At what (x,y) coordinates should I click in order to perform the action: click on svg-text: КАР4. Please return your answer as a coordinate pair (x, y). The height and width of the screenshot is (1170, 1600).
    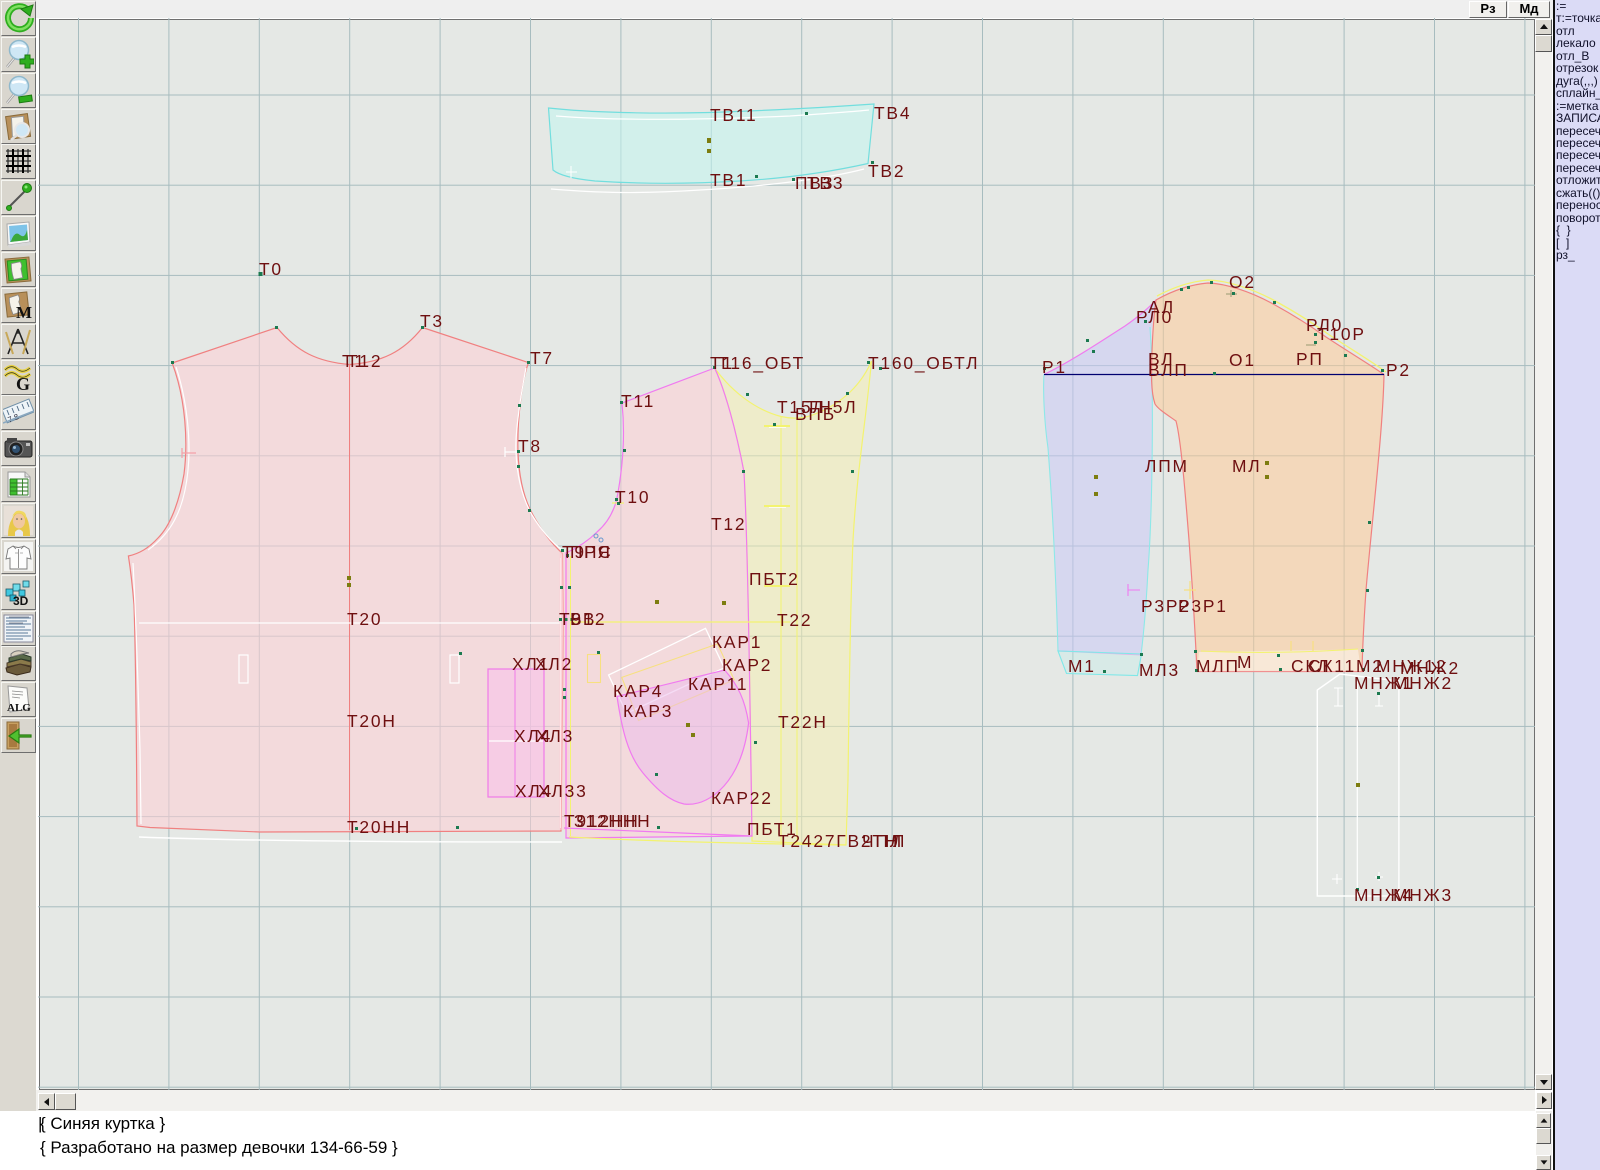
    Looking at the image, I should click on (638, 691).